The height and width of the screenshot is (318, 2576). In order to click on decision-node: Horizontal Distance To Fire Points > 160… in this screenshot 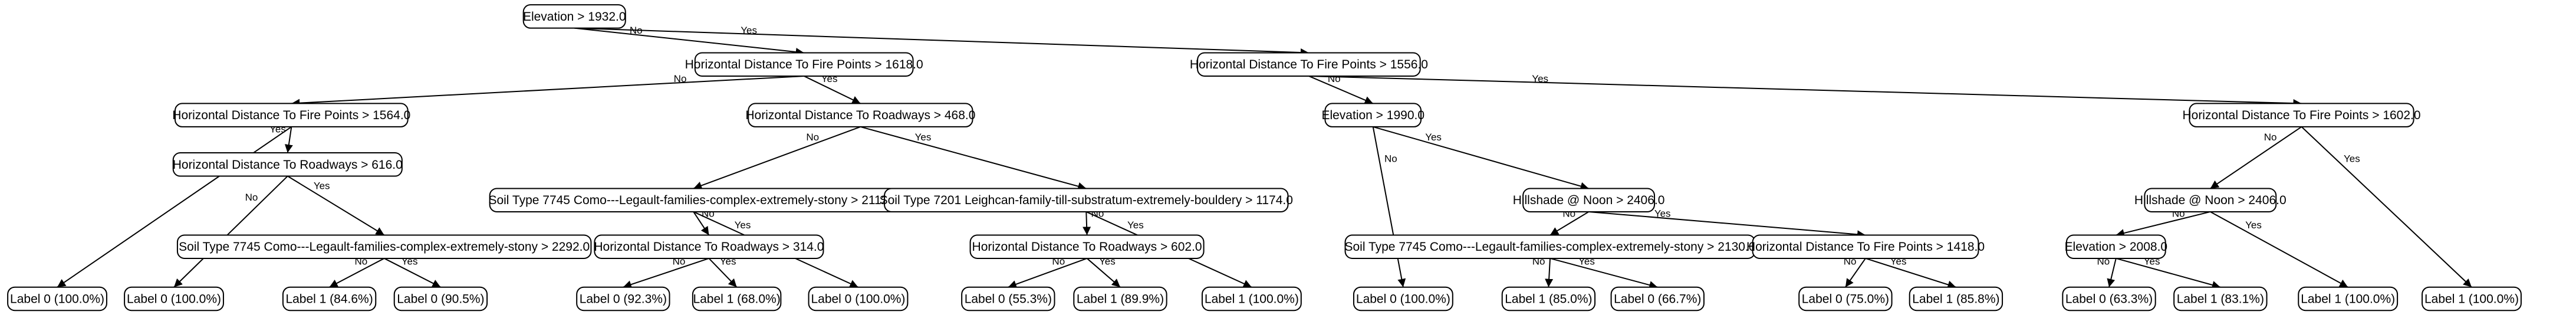, I will do `click(2301, 115)`.